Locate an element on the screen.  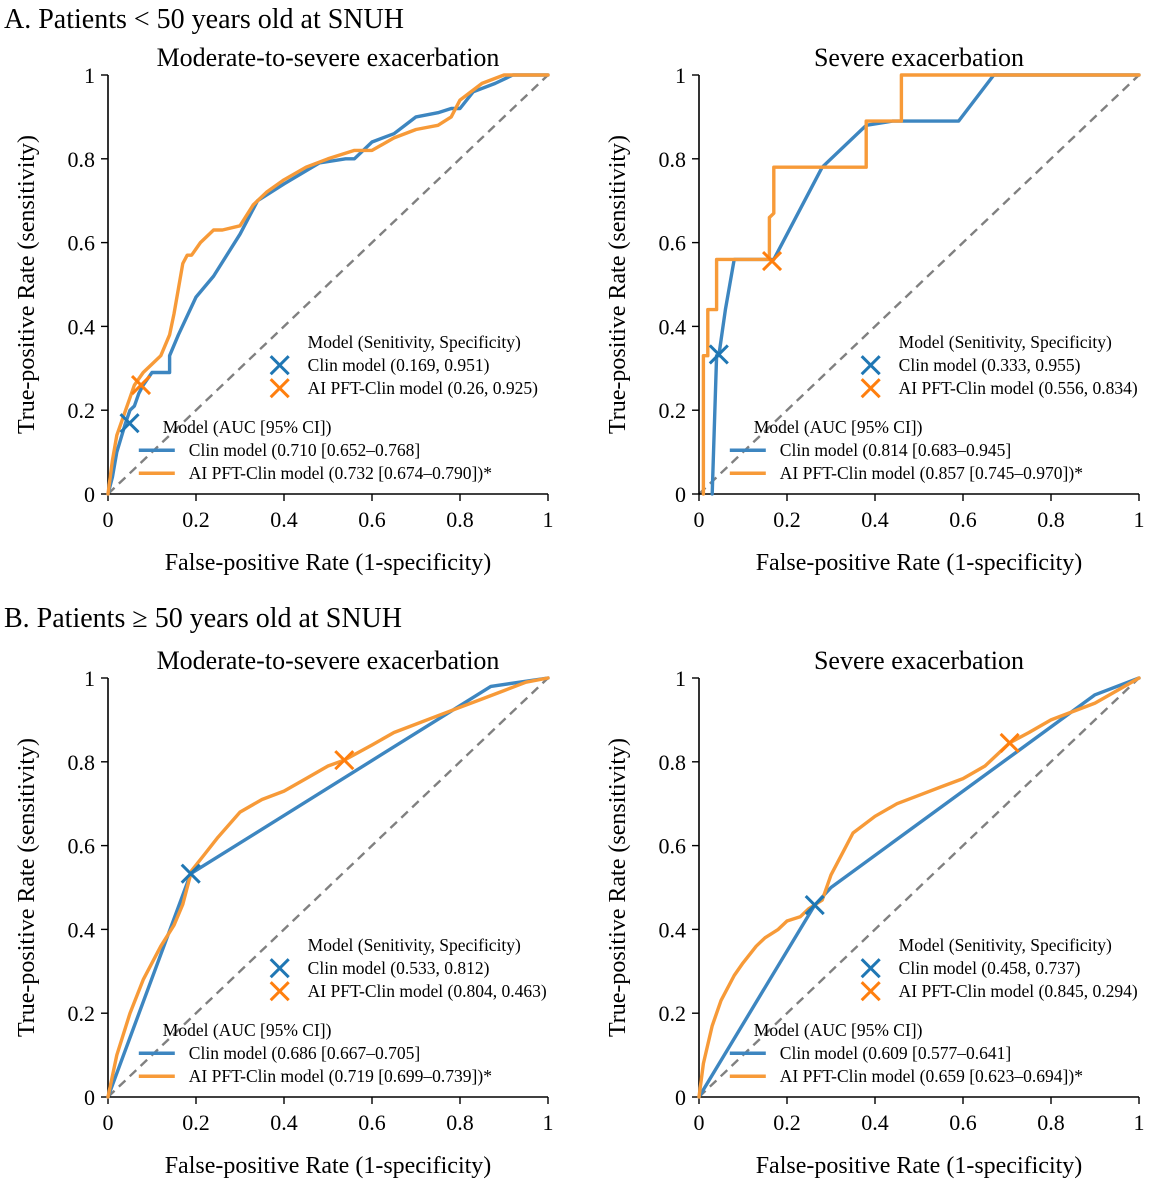
panel-title: Moderate-to-severe exacerbation is located at coordinates (328, 57).